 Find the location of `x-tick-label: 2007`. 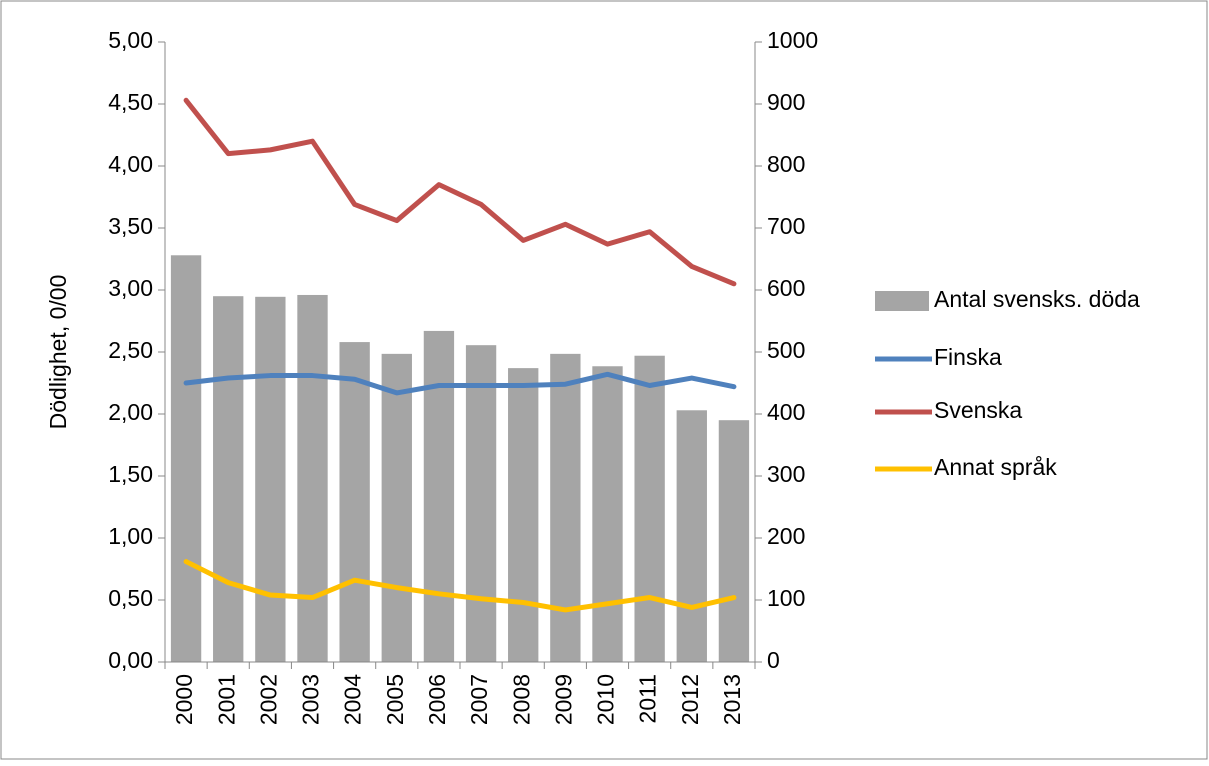

x-tick-label: 2007 is located at coordinates (479, 699).